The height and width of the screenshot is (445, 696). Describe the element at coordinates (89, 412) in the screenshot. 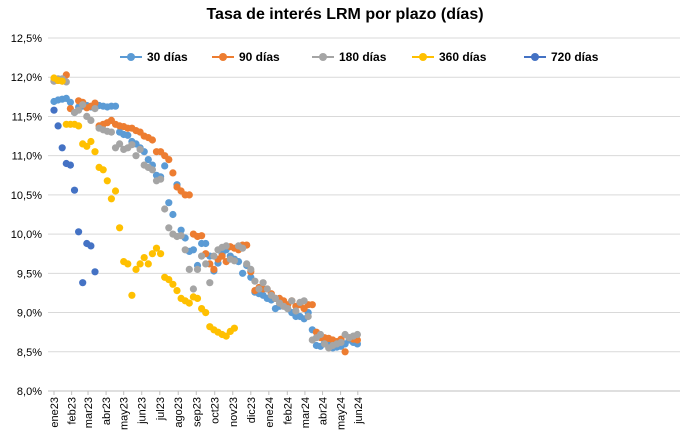

I see `x-tick-label: mar23` at that location.